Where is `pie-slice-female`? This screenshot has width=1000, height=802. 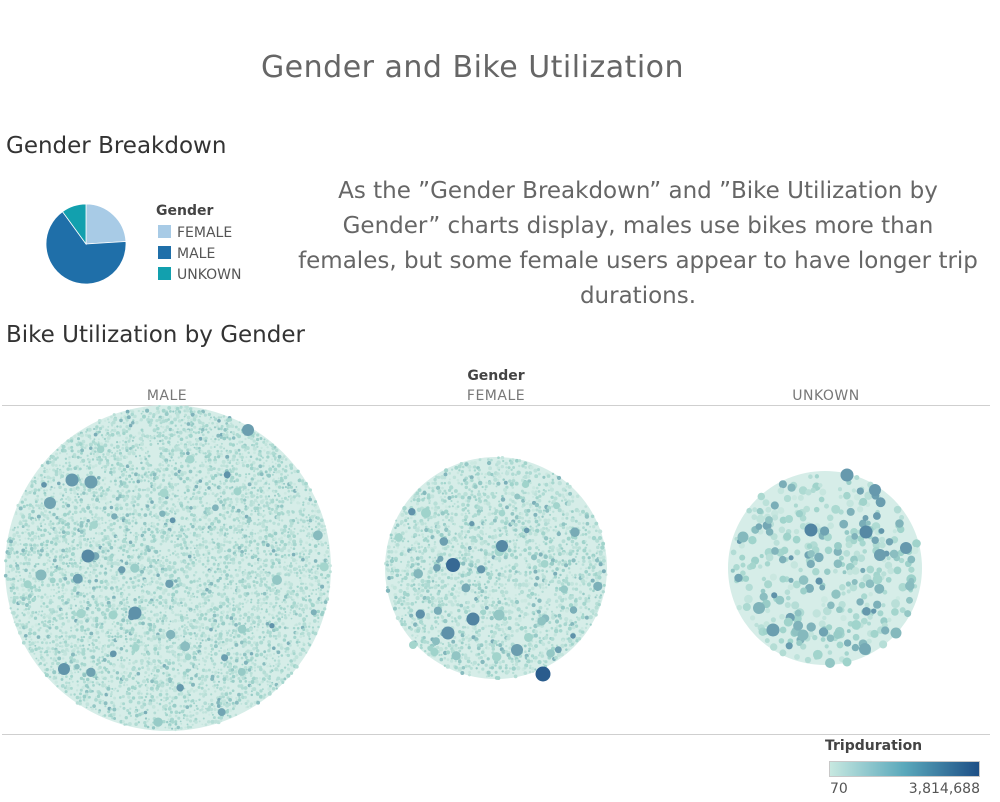
pie-slice-female is located at coordinates (106, 224).